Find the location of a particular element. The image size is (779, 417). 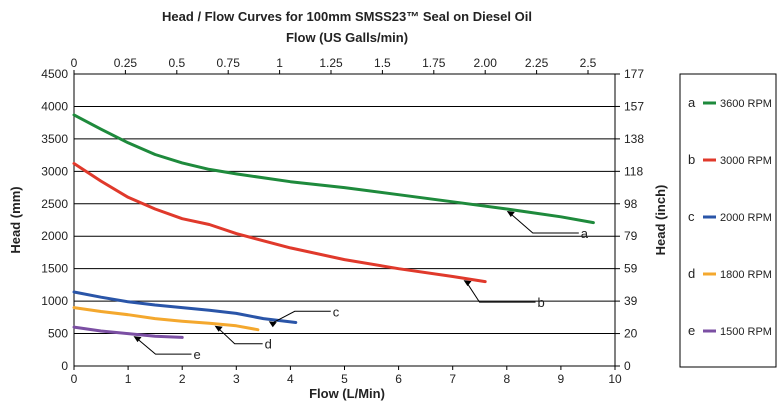

callout-line-b is located at coordinates (501, 292).